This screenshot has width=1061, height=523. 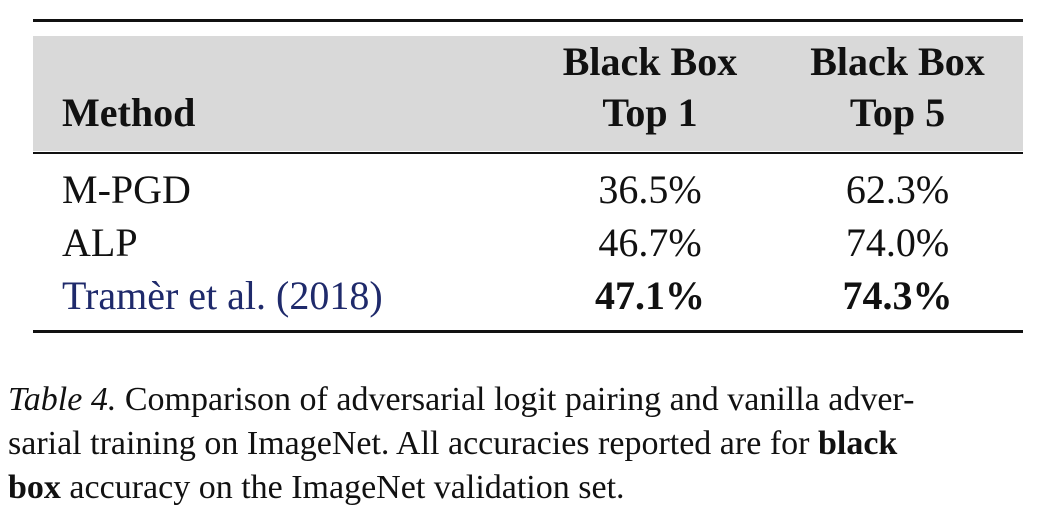 I want to click on header-top5-line2: Top 5, so click(x=897, y=112).